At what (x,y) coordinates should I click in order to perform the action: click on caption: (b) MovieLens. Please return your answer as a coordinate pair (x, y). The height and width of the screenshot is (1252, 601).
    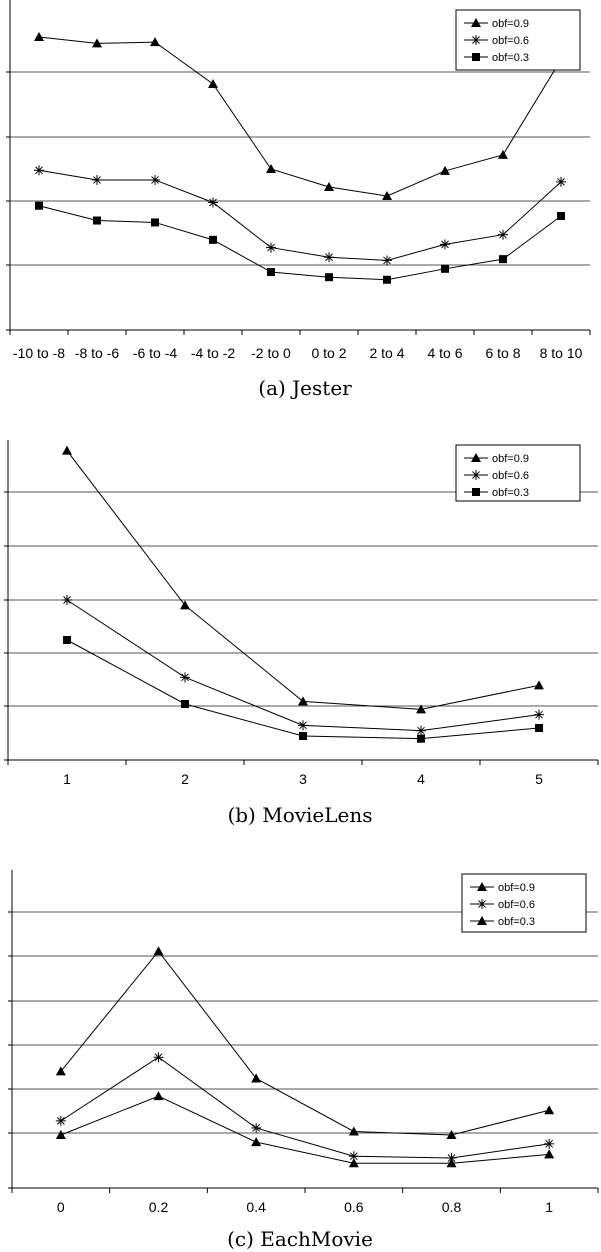
    Looking at the image, I should click on (299, 815).